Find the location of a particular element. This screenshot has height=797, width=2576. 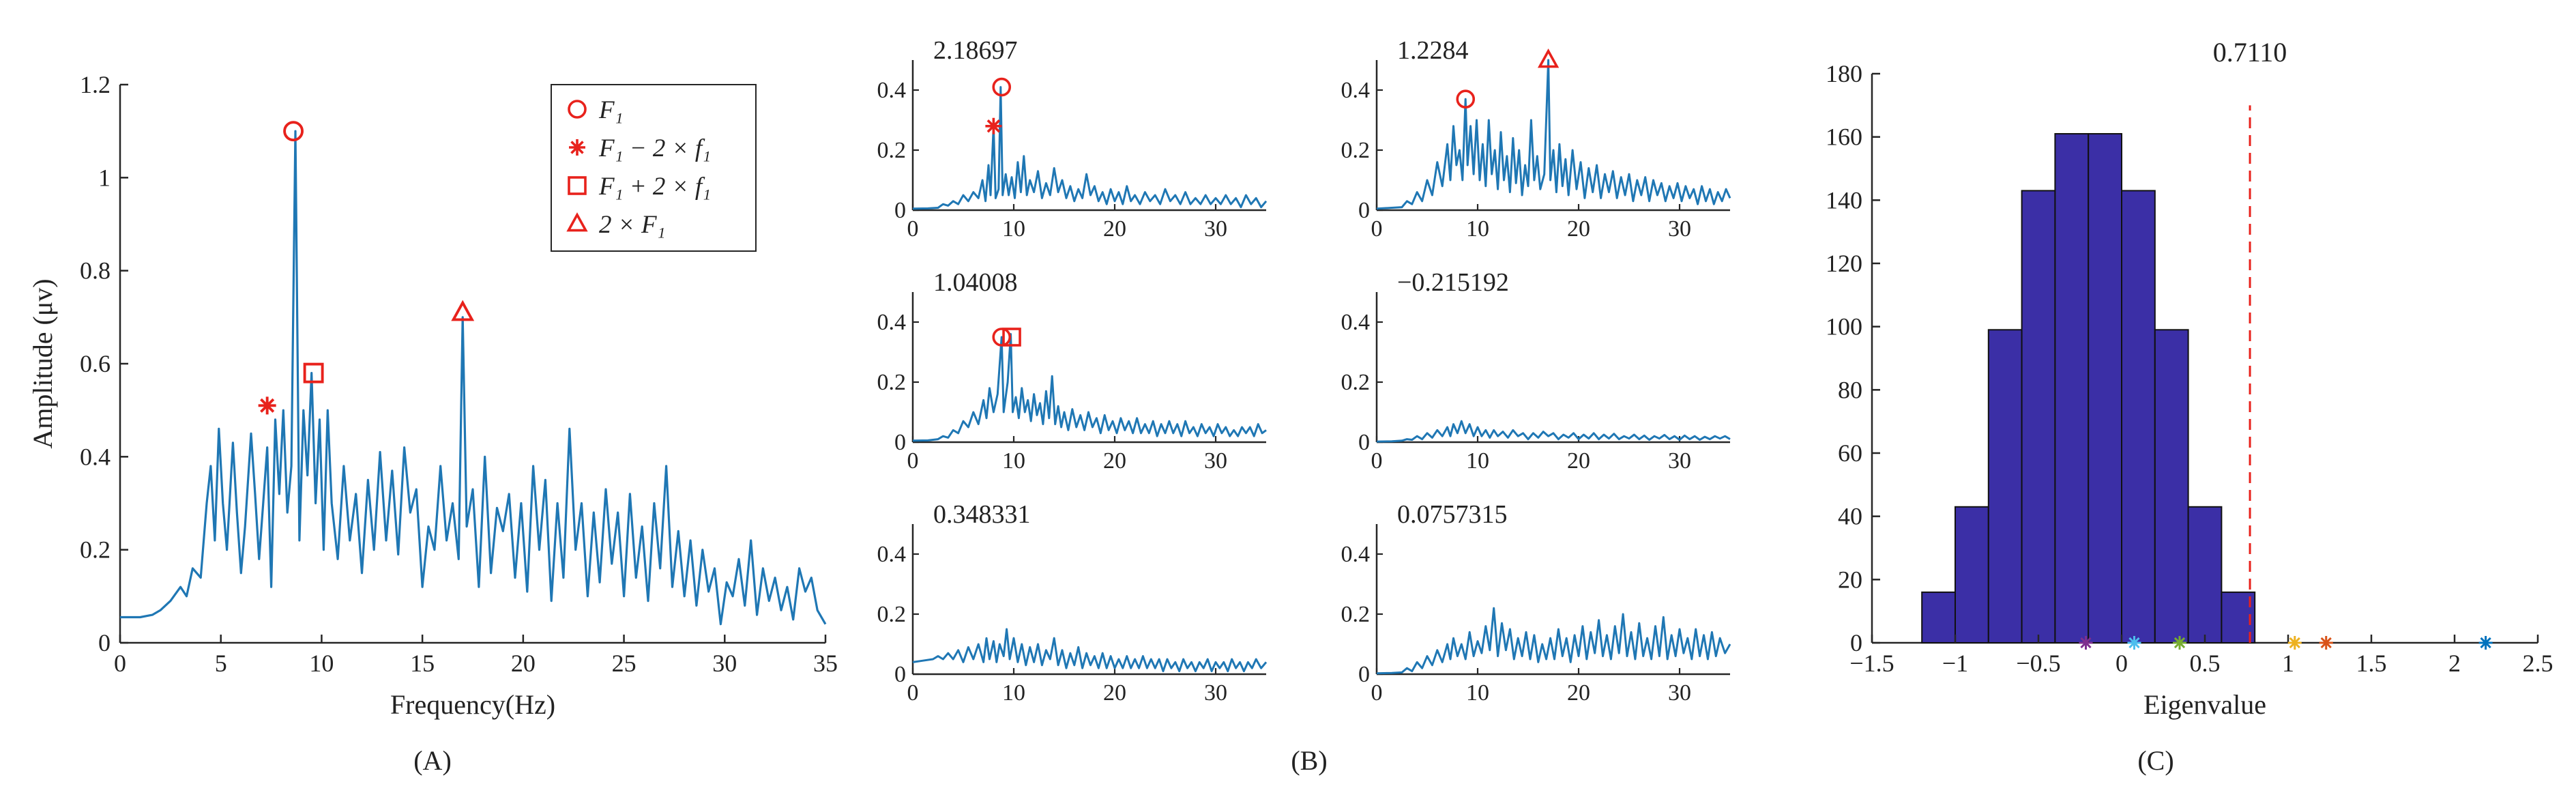

a-y-tick-label: 1.2 is located at coordinates (95, 85).